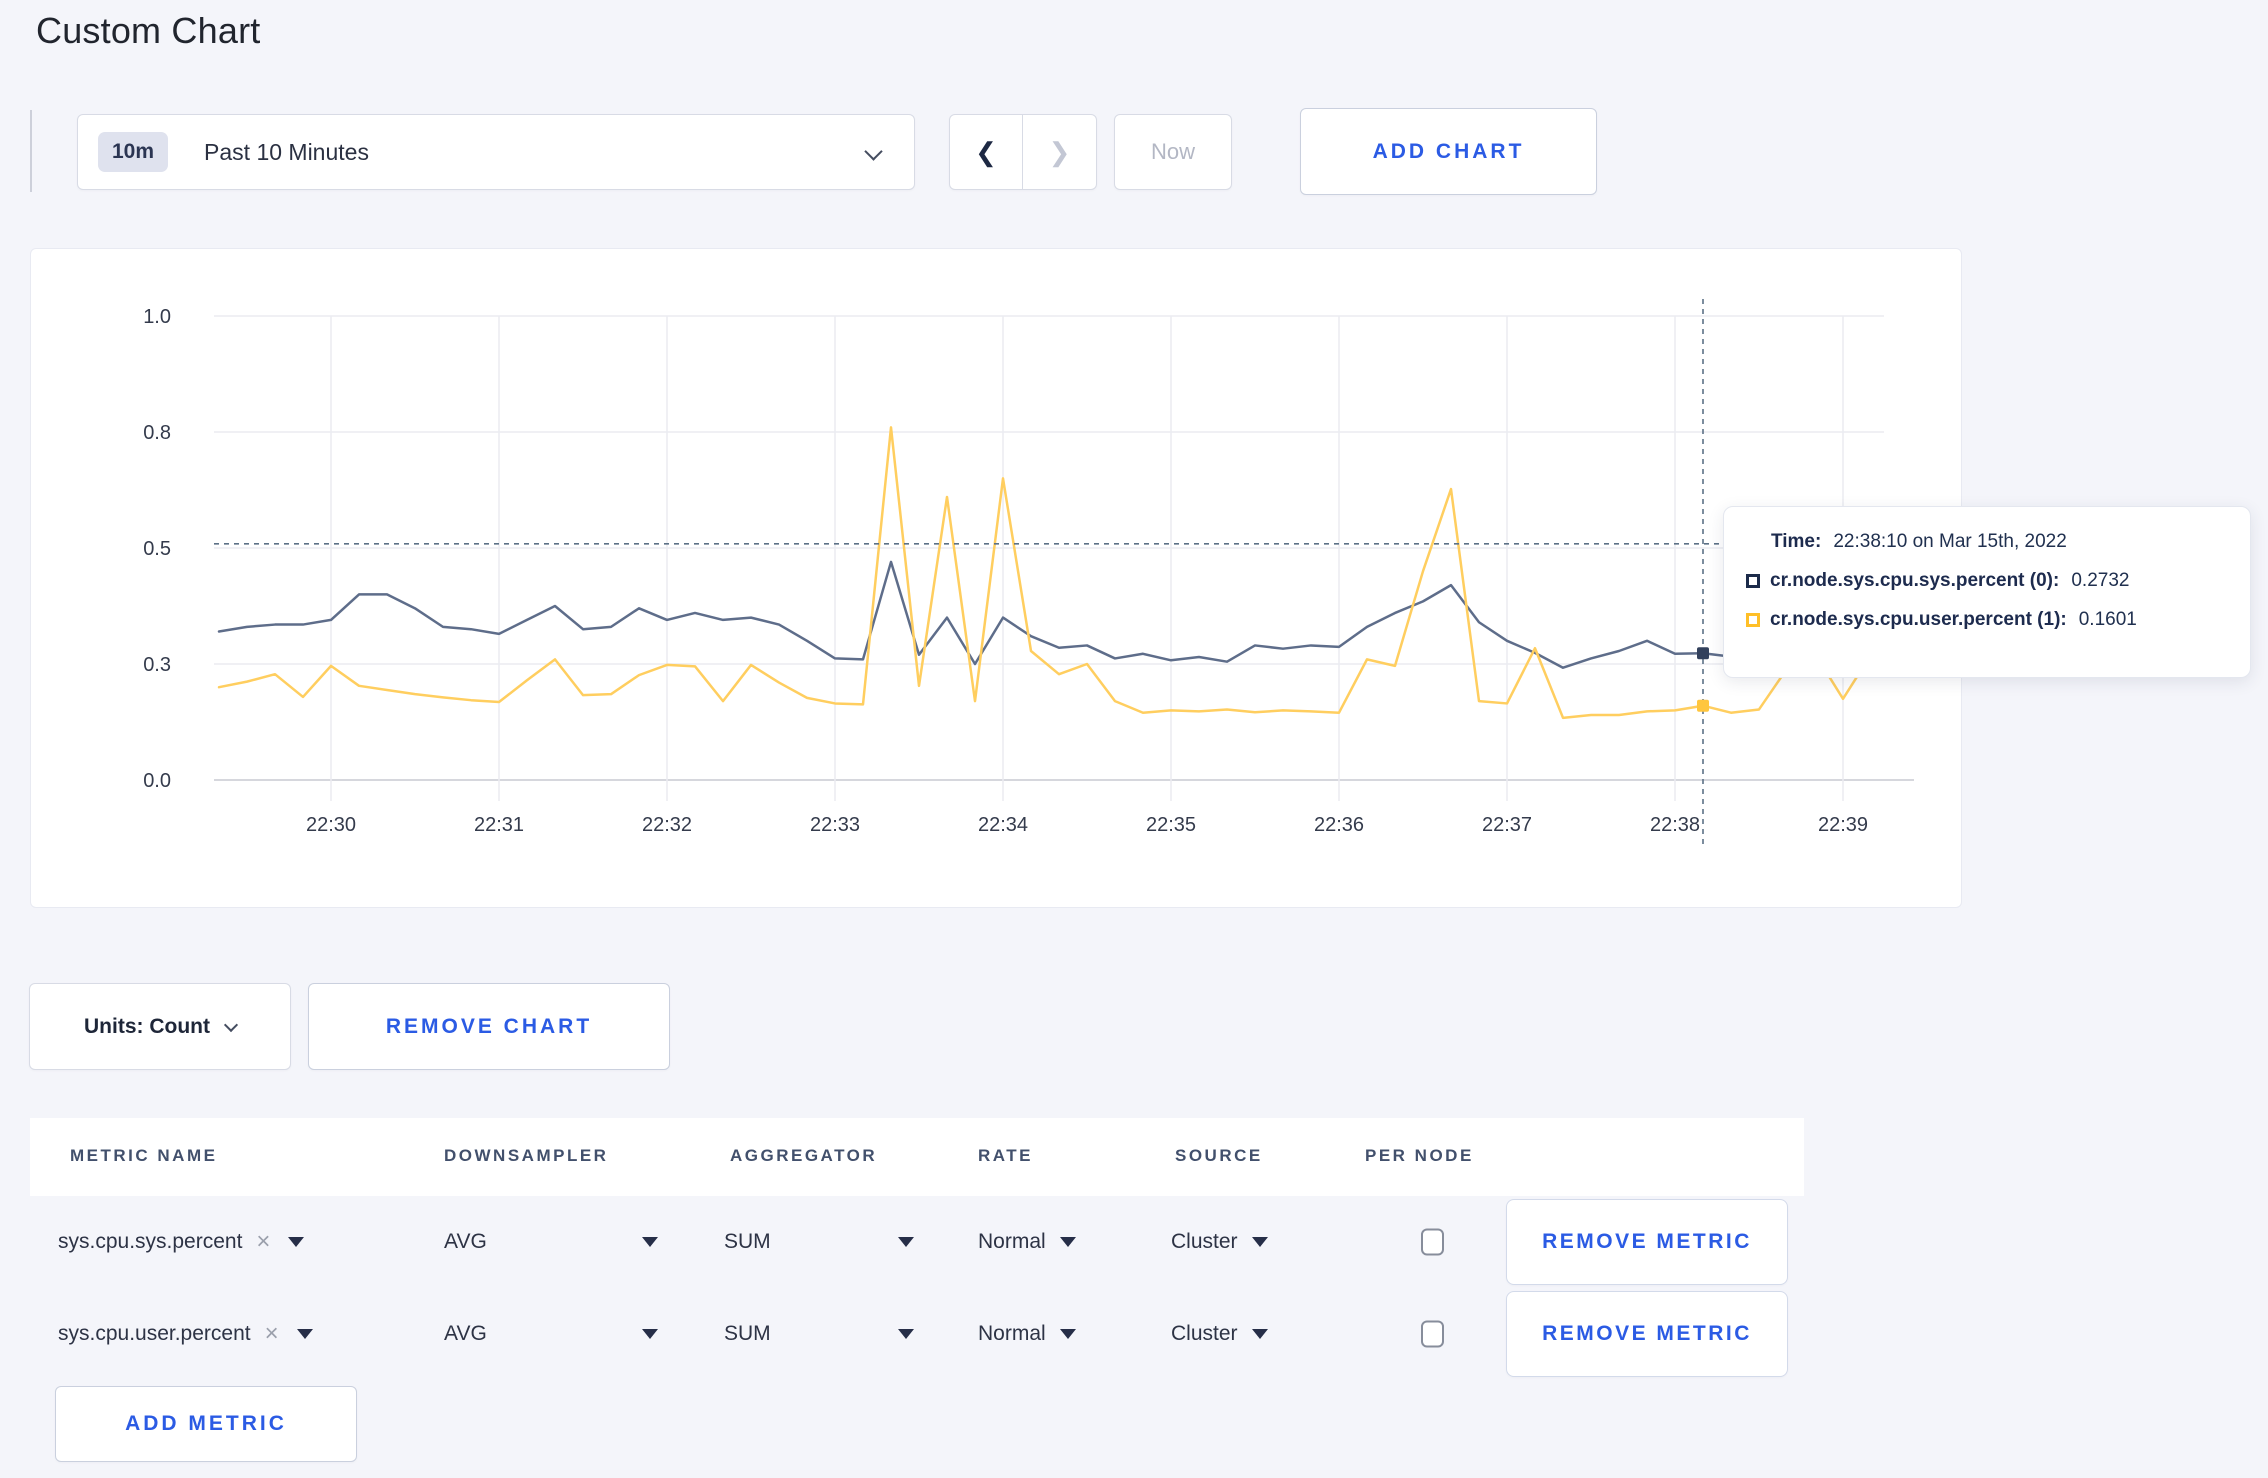 Image resolution: width=2268 pixels, height=1478 pixels. I want to click on metric-name-select: sys.cpu.user.percent ×, so click(185, 1334).